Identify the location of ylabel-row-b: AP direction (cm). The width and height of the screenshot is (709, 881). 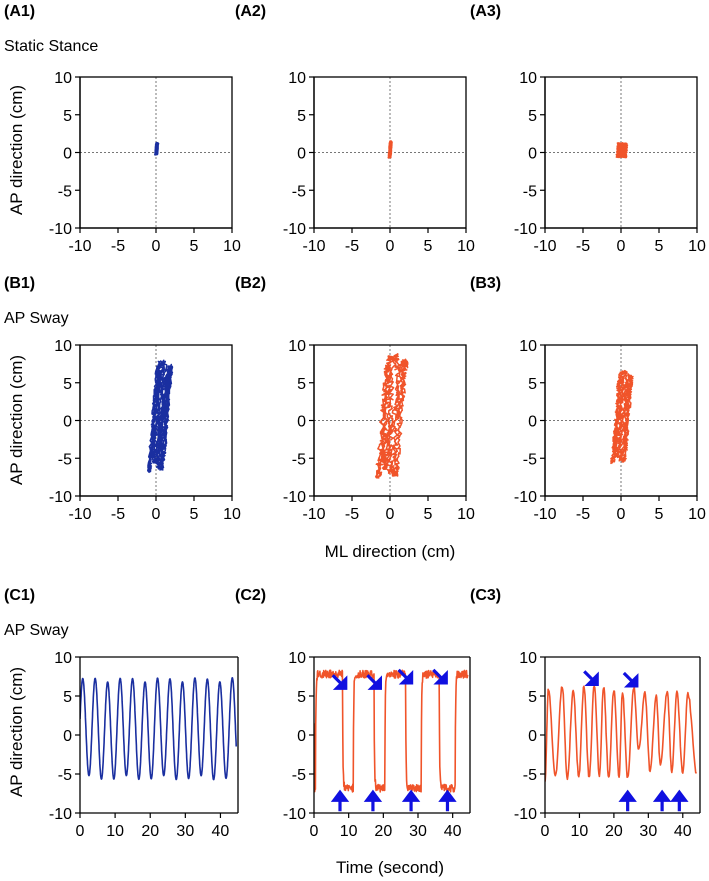
(16, 420).